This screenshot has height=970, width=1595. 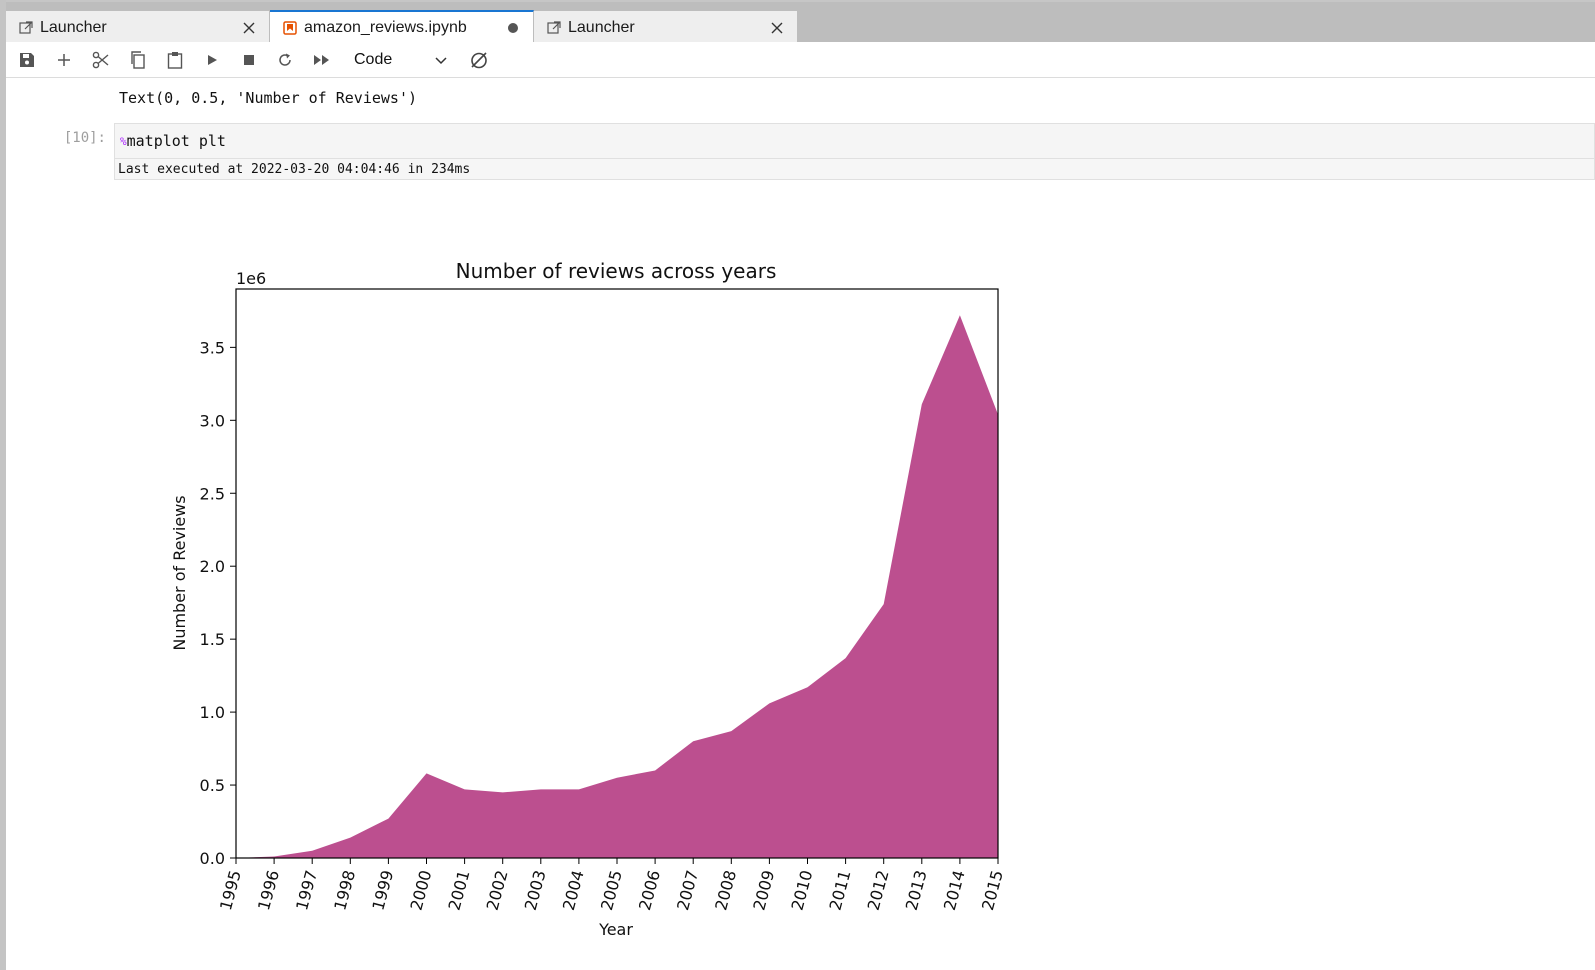 I want to click on tab-amazon-reviews: amazon_reviews.ipynb, so click(x=402, y=27).